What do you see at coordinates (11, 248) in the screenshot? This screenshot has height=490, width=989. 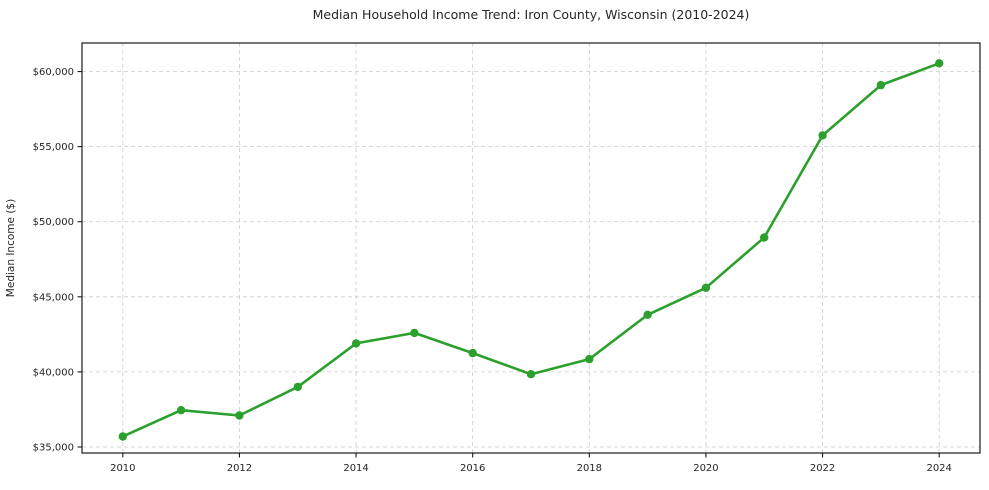 I see `y-axis-label: Median Income ($)` at bounding box center [11, 248].